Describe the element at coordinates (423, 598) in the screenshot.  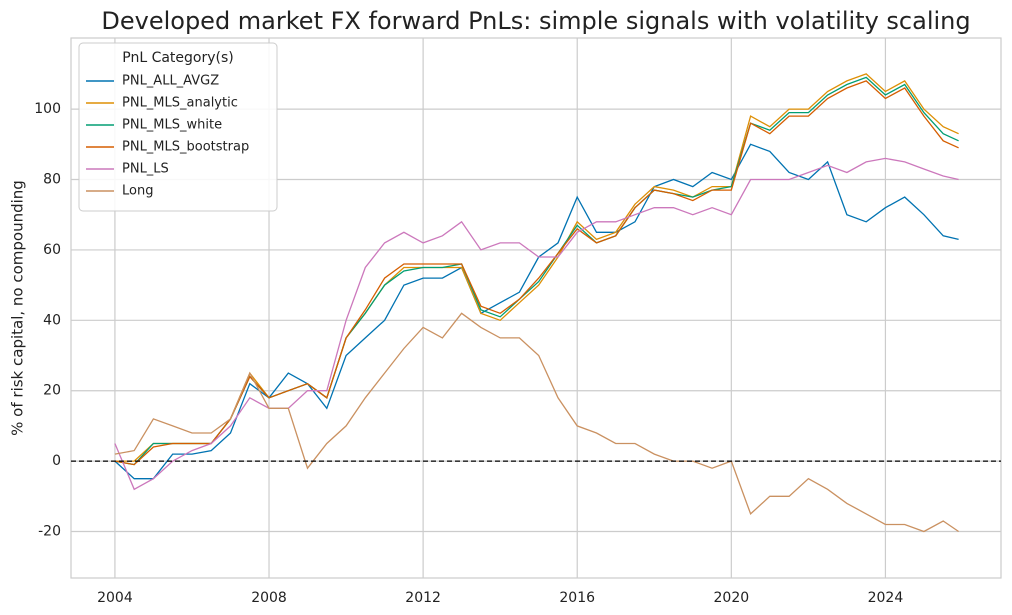
I see `x-tick-label: 2012` at that location.